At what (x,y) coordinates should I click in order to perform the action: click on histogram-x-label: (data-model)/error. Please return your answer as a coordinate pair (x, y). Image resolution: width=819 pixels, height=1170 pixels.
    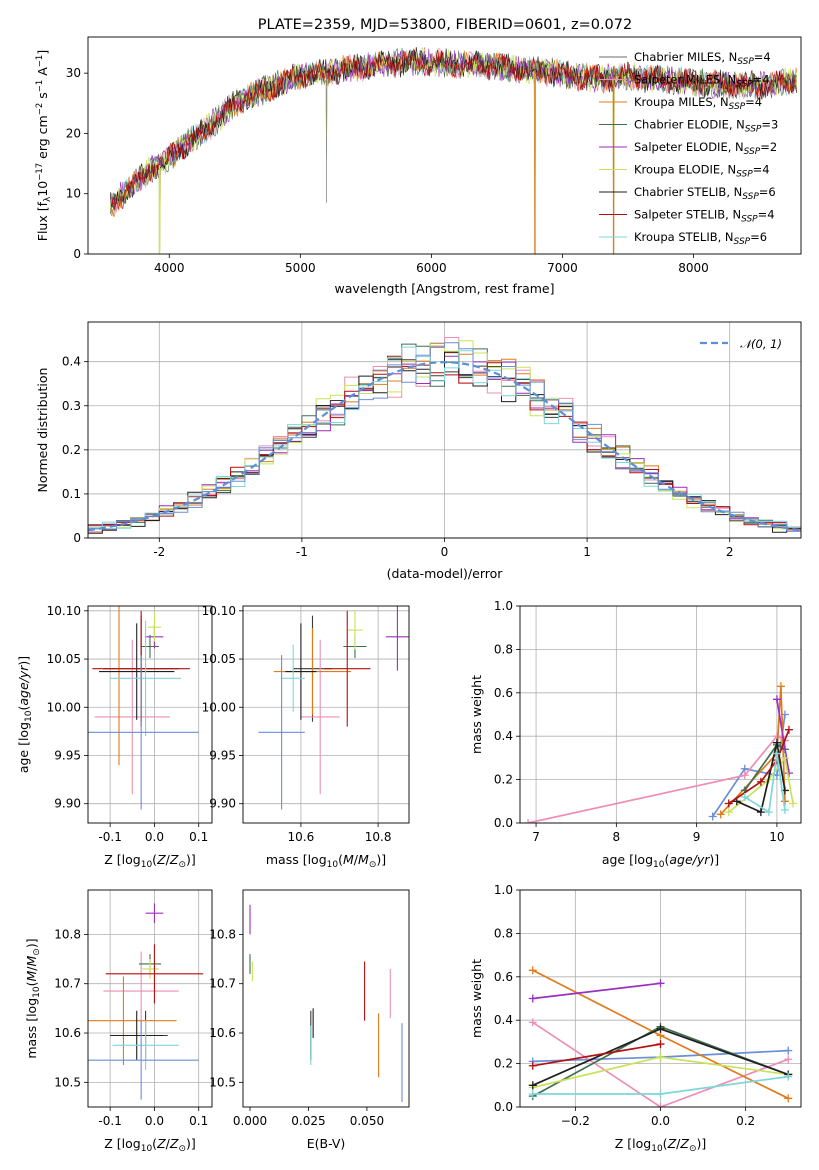
    Looking at the image, I should click on (445, 573).